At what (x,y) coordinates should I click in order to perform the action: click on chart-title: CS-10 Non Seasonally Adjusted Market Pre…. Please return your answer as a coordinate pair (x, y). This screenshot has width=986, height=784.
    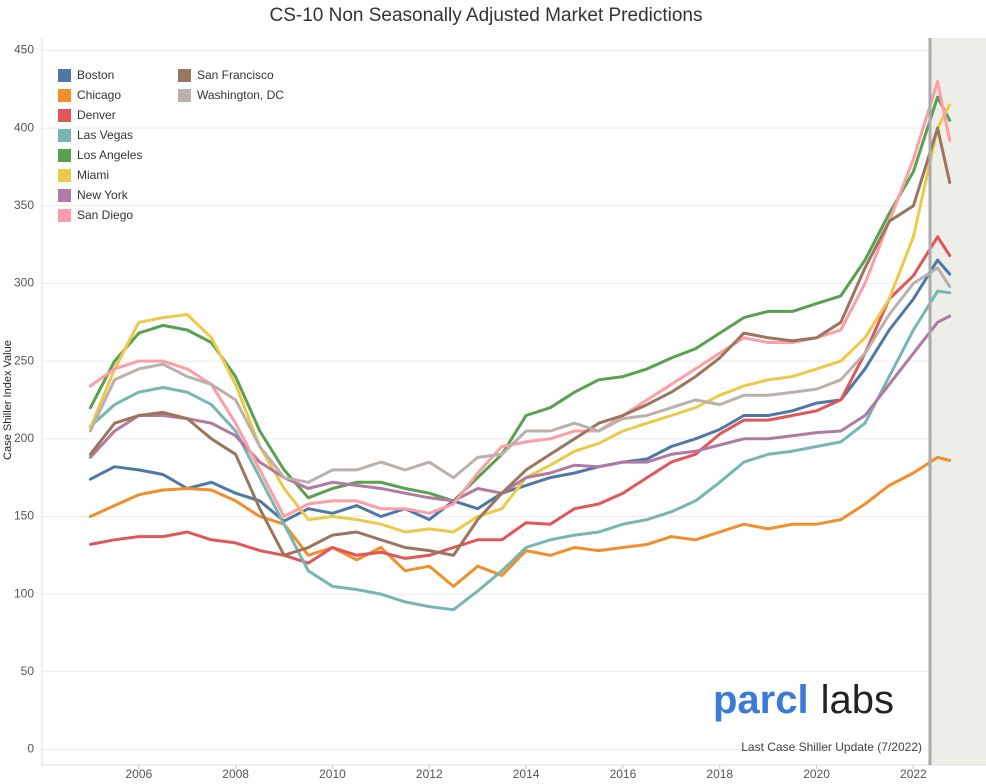
    Looking at the image, I should click on (485, 15).